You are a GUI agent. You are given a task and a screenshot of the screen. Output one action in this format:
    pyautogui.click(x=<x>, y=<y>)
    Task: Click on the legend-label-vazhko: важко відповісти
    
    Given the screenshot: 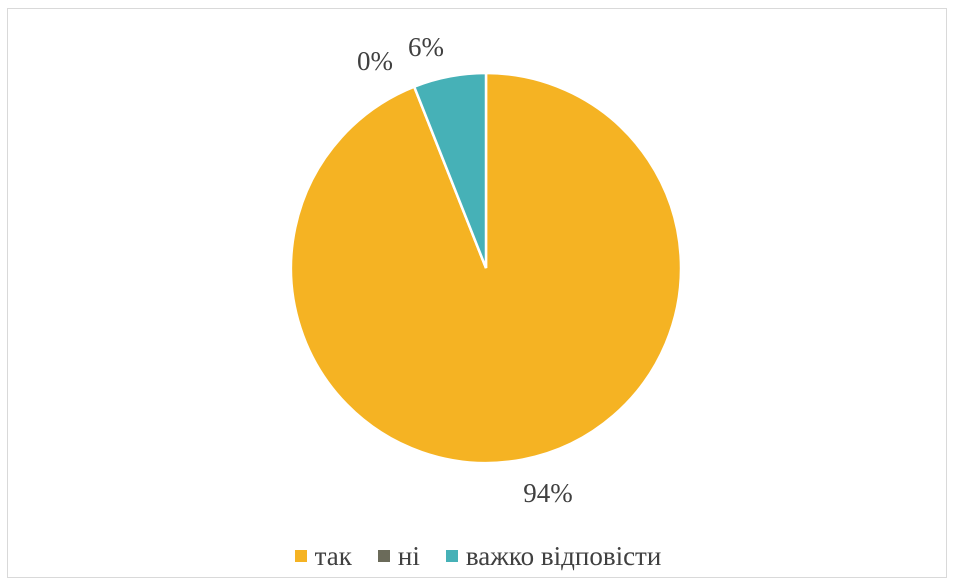 What is the action you would take?
    pyautogui.click(x=563, y=555)
    